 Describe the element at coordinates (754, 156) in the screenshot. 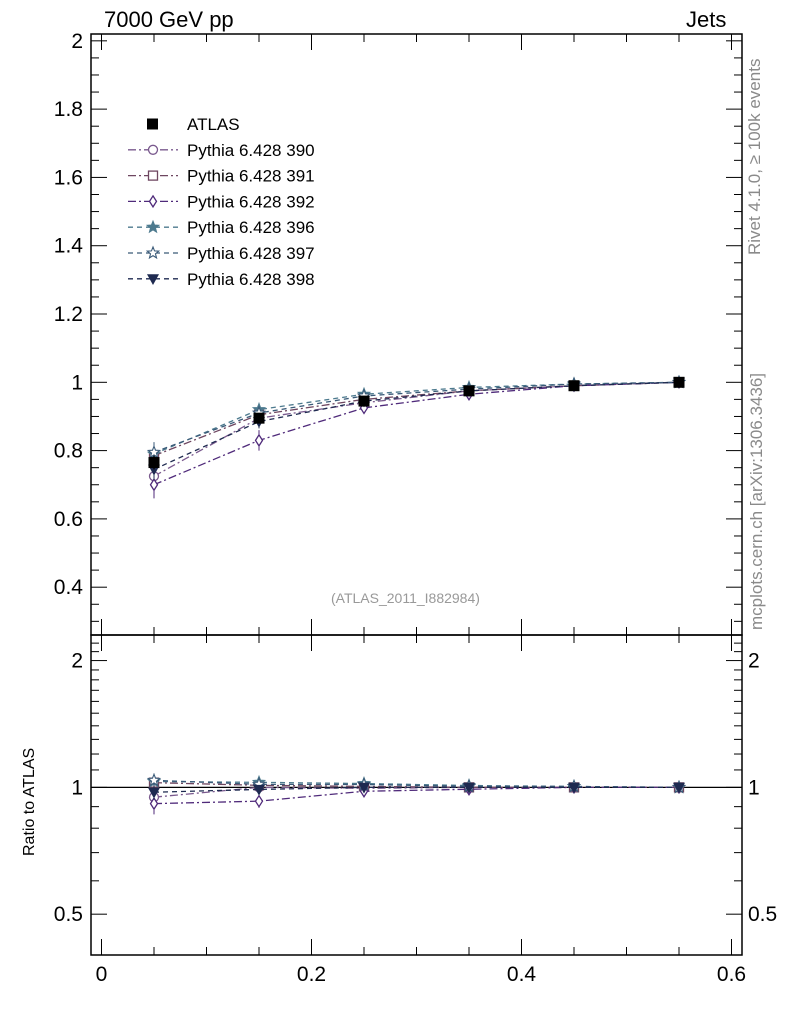

I see `rivet-version-label: Rivet 4.1.0, ≥ 100k events` at that location.